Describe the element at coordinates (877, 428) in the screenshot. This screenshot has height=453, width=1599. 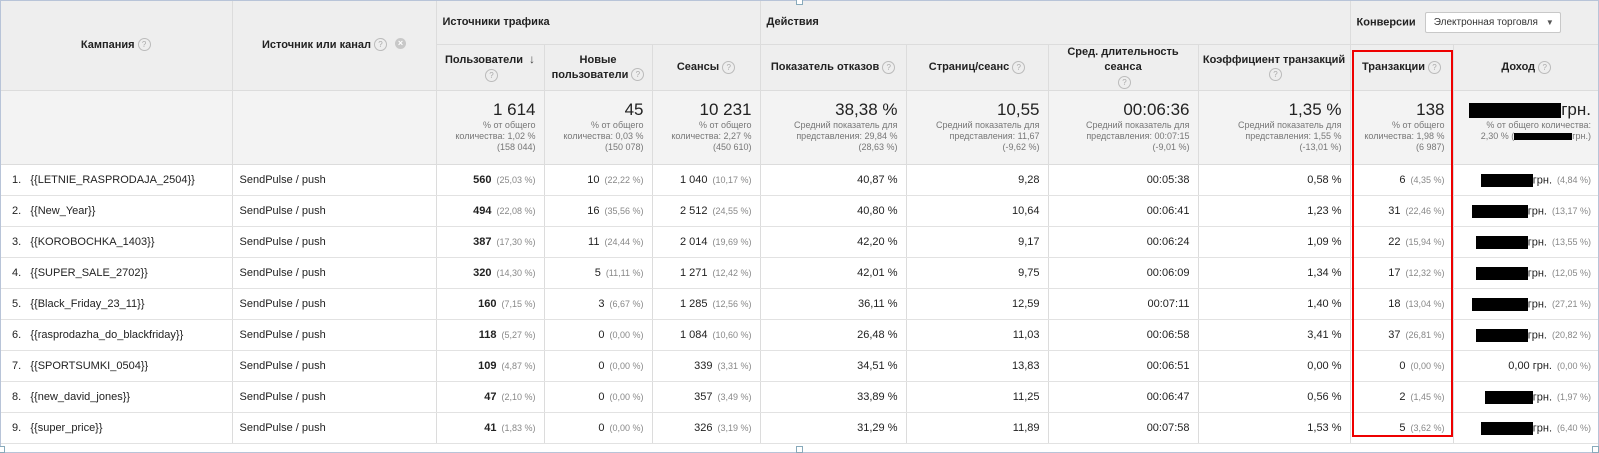
I see `bounce-rate-value: 31,29 %` at that location.